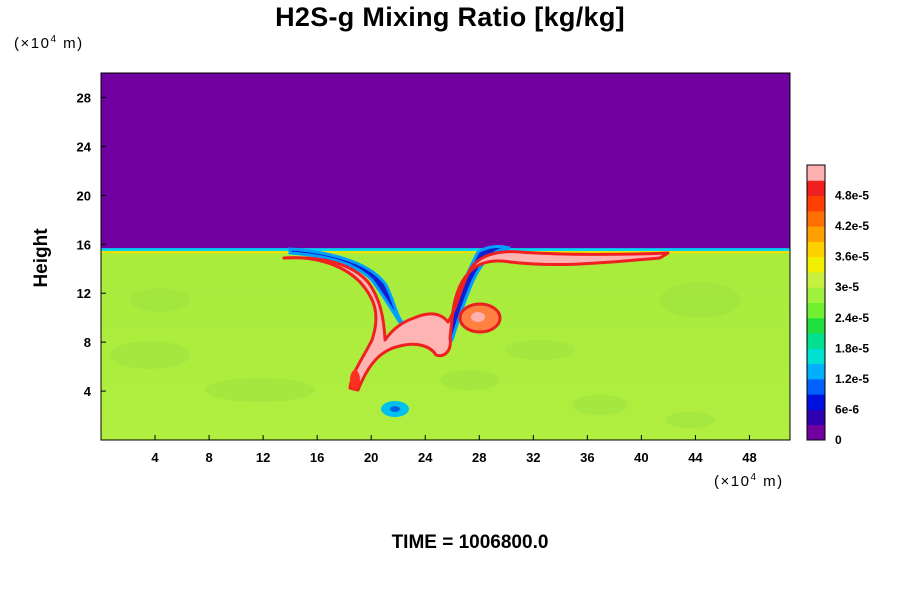 This screenshot has width=900, height=600. What do you see at coordinates (749, 457) in the screenshot?
I see `x-tick-label: 48` at bounding box center [749, 457].